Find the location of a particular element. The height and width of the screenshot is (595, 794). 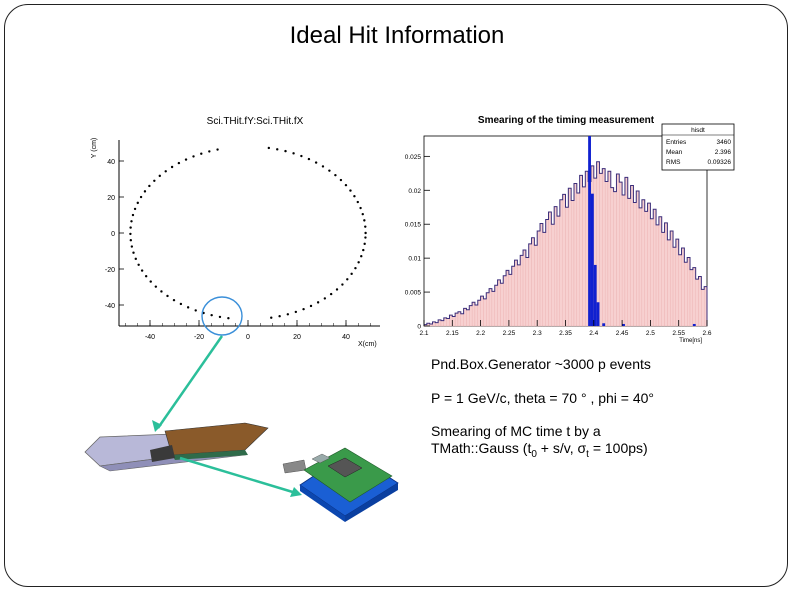

highlight-circle is located at coordinates (222, 316).